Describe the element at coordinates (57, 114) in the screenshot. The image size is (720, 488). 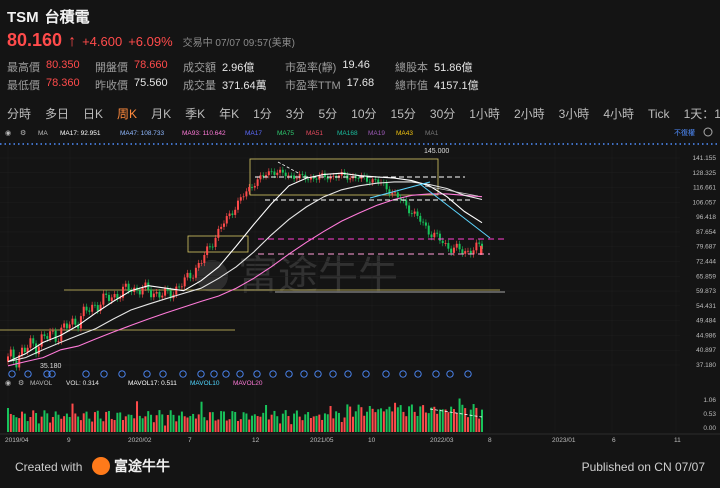
I see `tab-1: 多日` at that location.